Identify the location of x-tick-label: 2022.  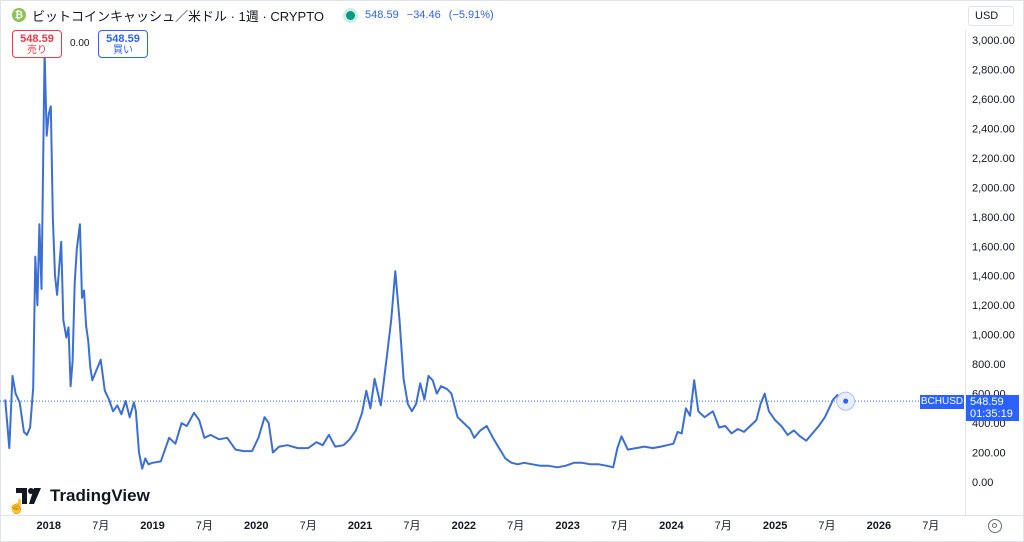
(464, 526).